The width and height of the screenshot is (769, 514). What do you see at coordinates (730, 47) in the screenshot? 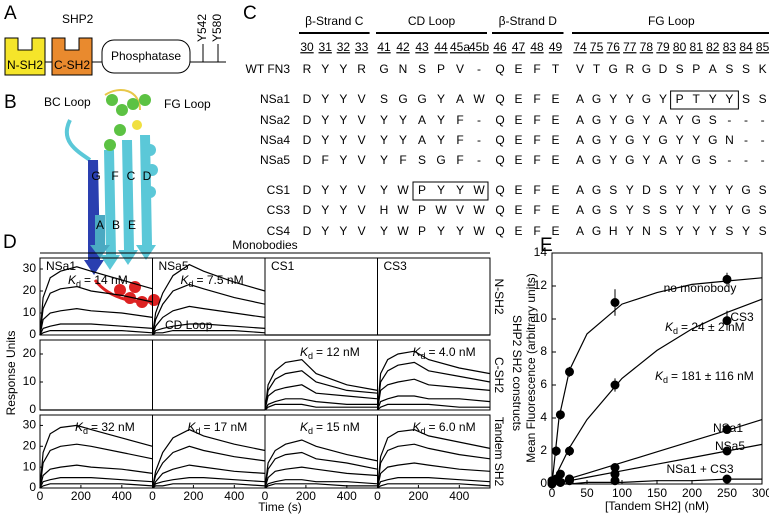
I see `position-number: 83` at bounding box center [730, 47].